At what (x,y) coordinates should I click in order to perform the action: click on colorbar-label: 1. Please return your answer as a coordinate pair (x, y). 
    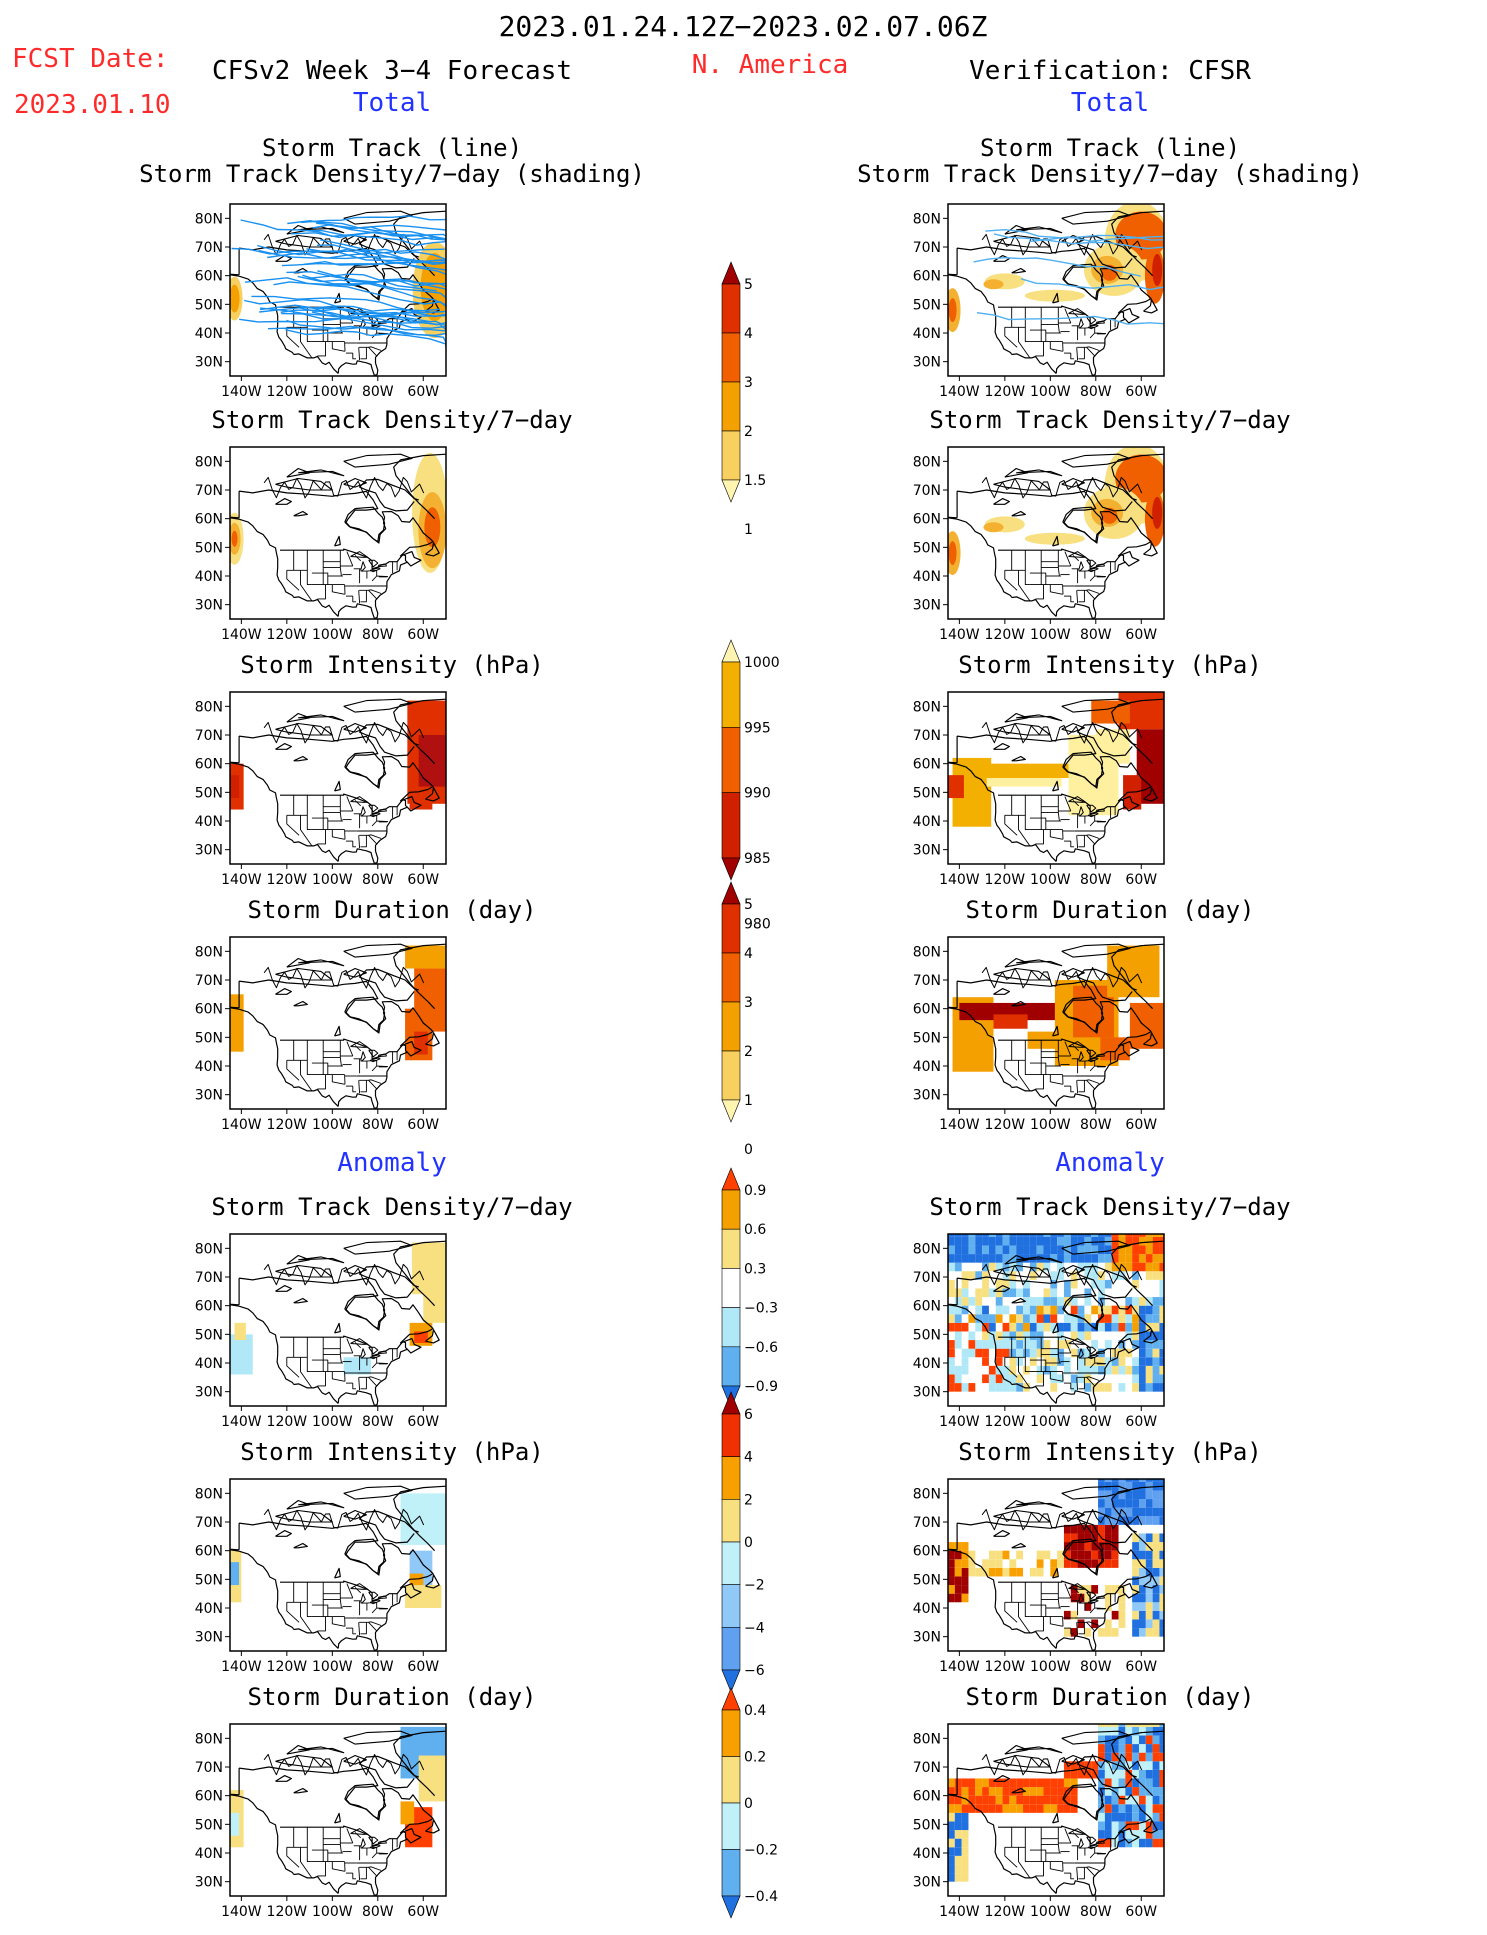
    Looking at the image, I should click on (748, 530).